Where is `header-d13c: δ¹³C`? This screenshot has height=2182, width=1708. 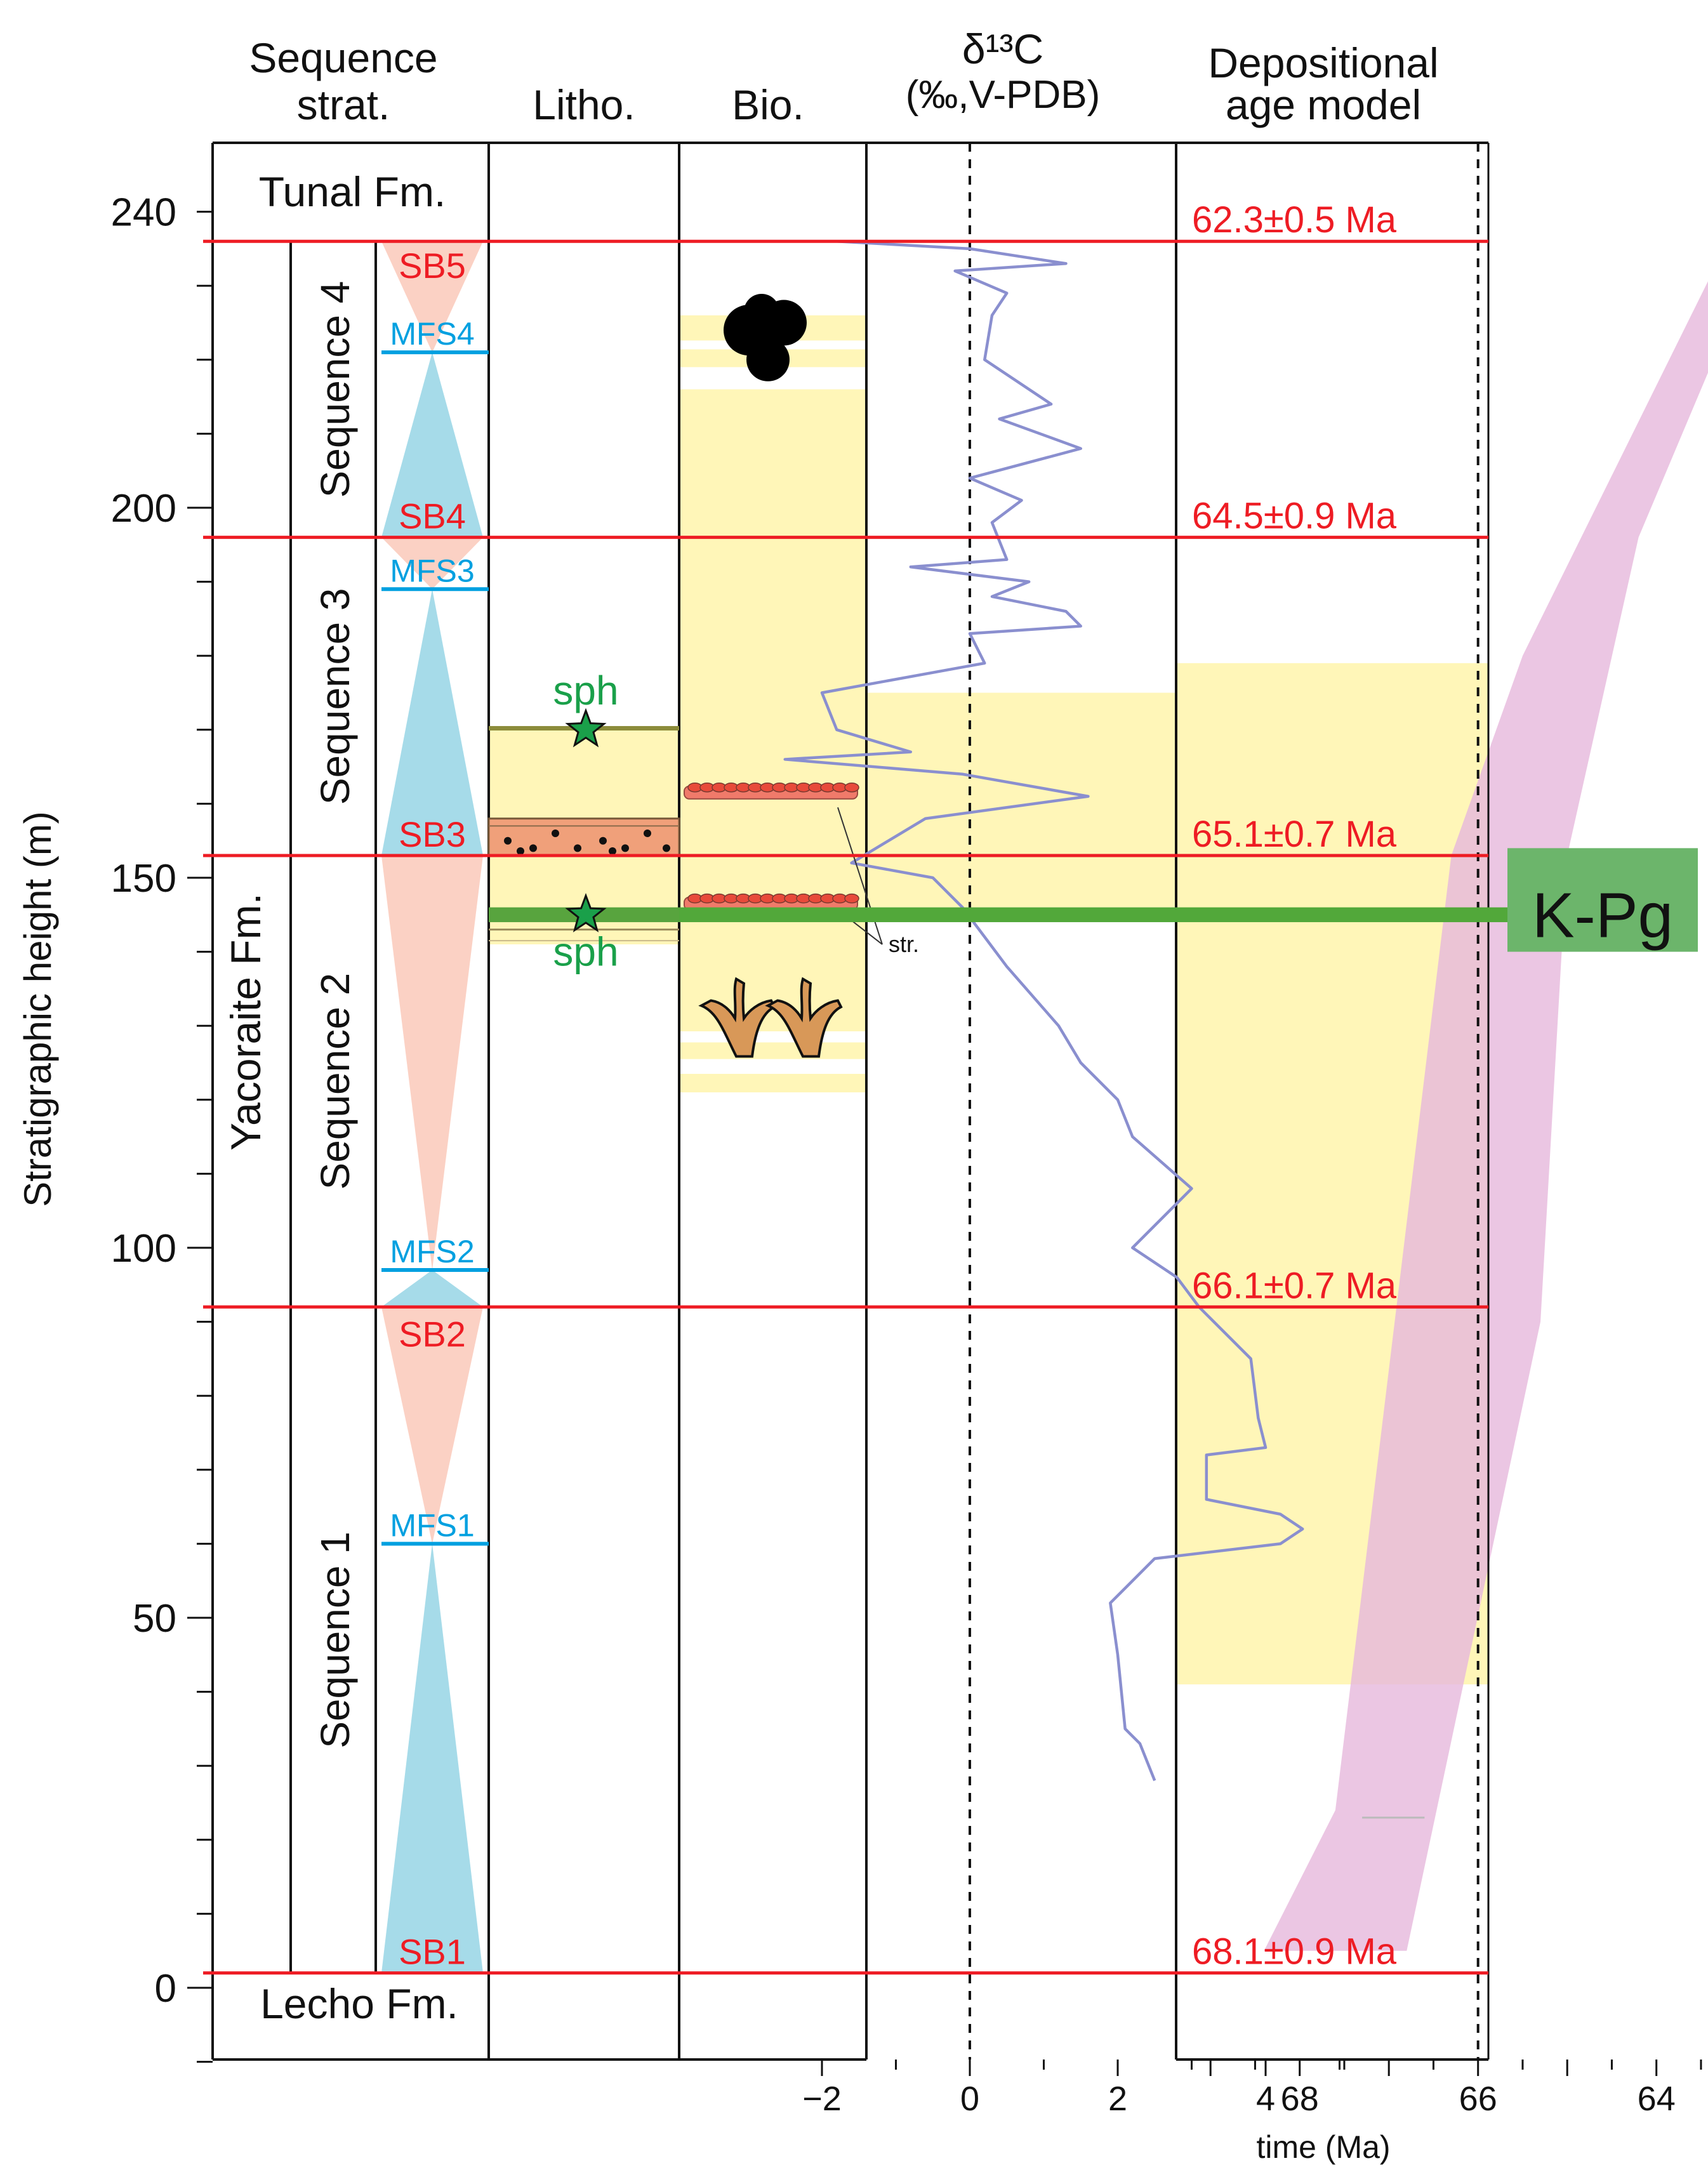
header-d13c: δ¹³C is located at coordinates (1002, 49).